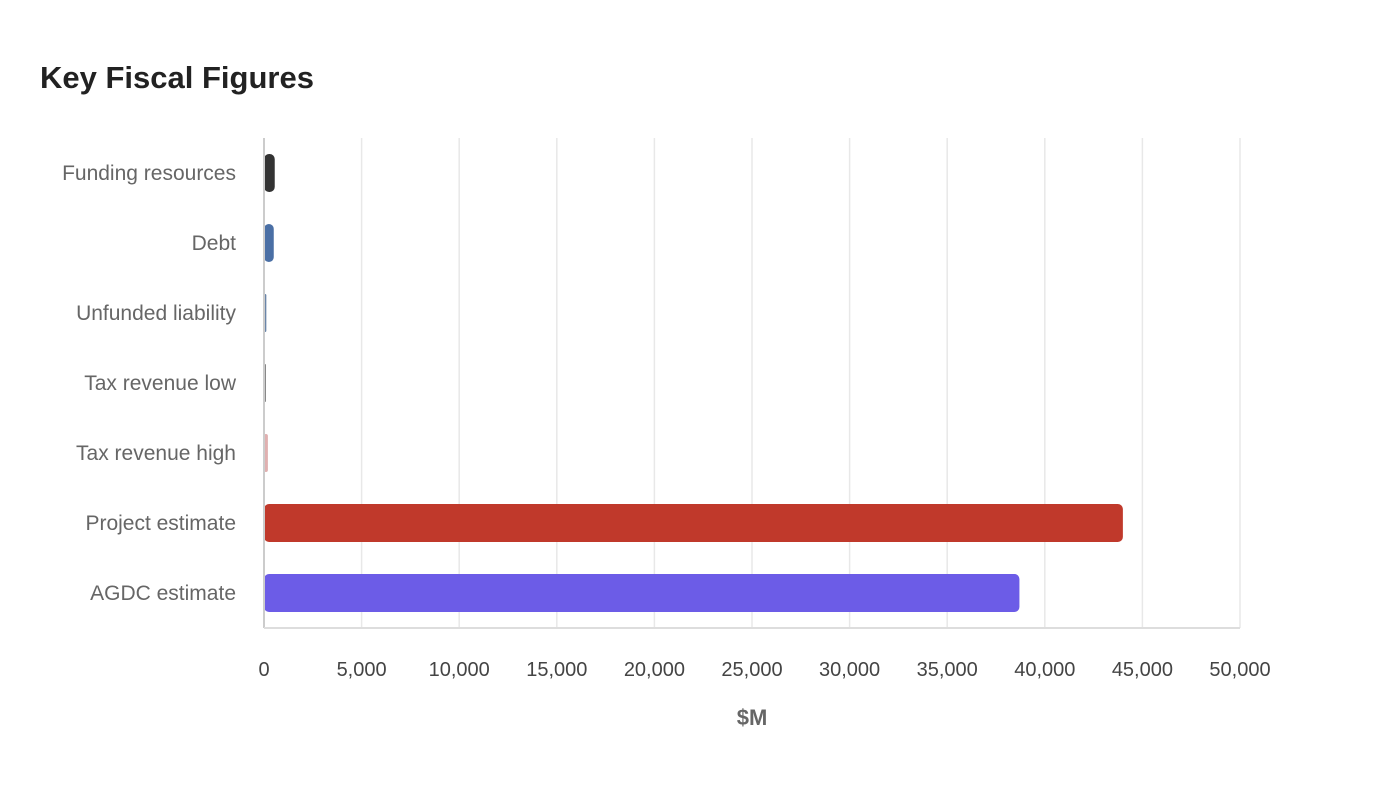  I want to click on category-label: AGDC estimate, so click(163, 593).